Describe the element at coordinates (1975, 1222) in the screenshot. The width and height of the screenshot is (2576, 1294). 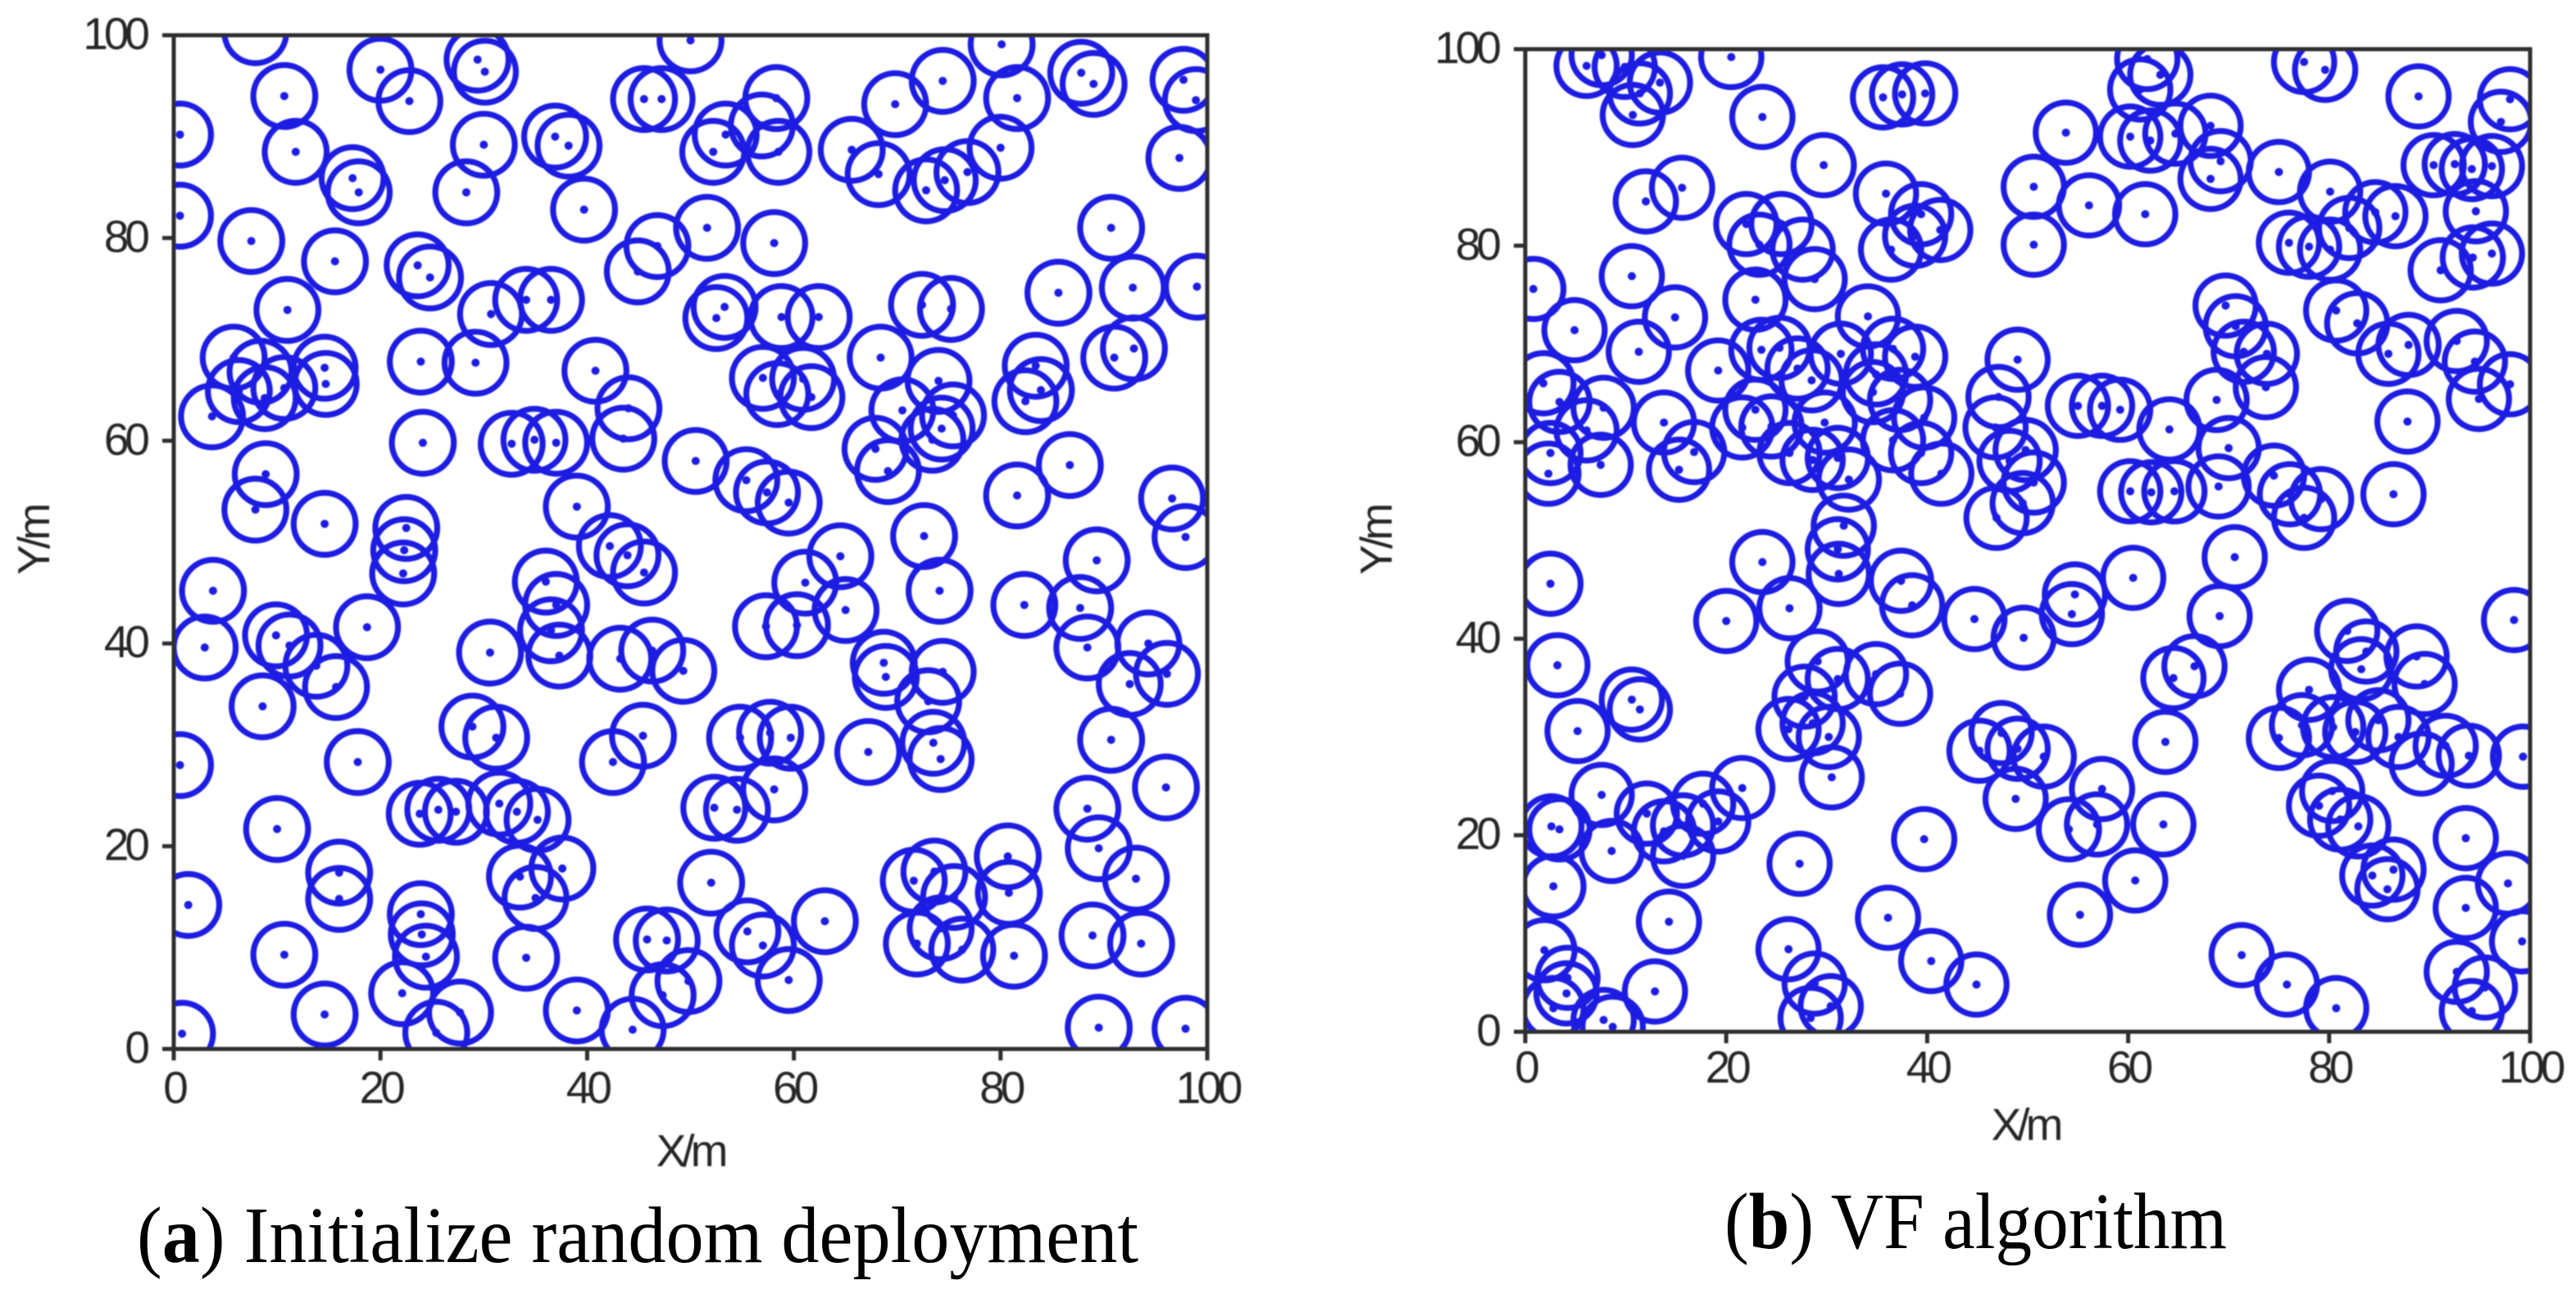
I see `svg-text: (b) VF algorithm` at that location.